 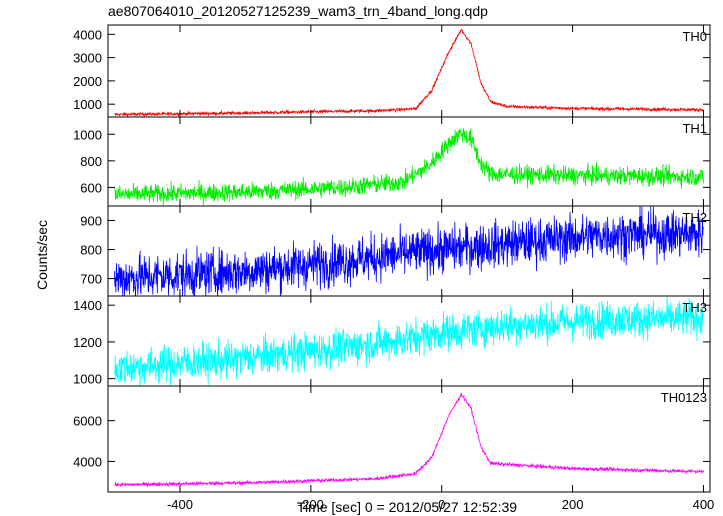 What do you see at coordinates (441, 504) in the screenshot?
I see `x-tick-label: 0` at bounding box center [441, 504].